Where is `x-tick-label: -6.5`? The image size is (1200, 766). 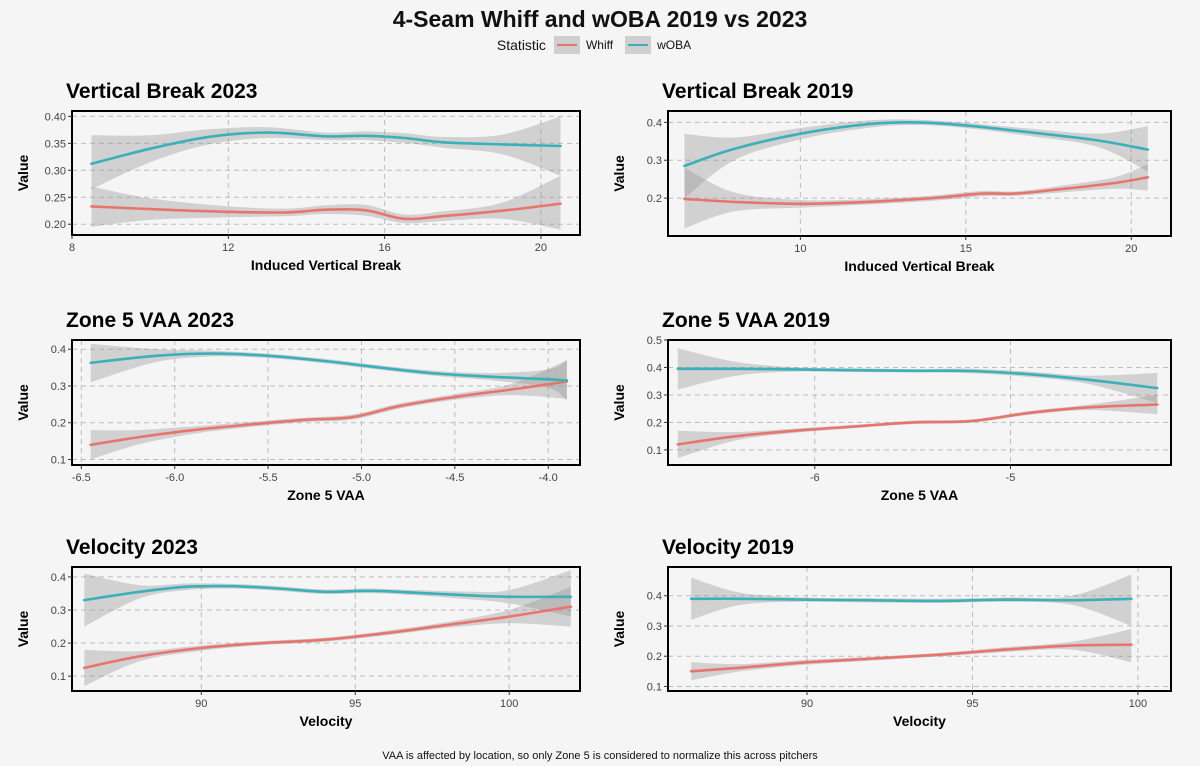
x-tick-label: -6.5 is located at coordinates (81, 478).